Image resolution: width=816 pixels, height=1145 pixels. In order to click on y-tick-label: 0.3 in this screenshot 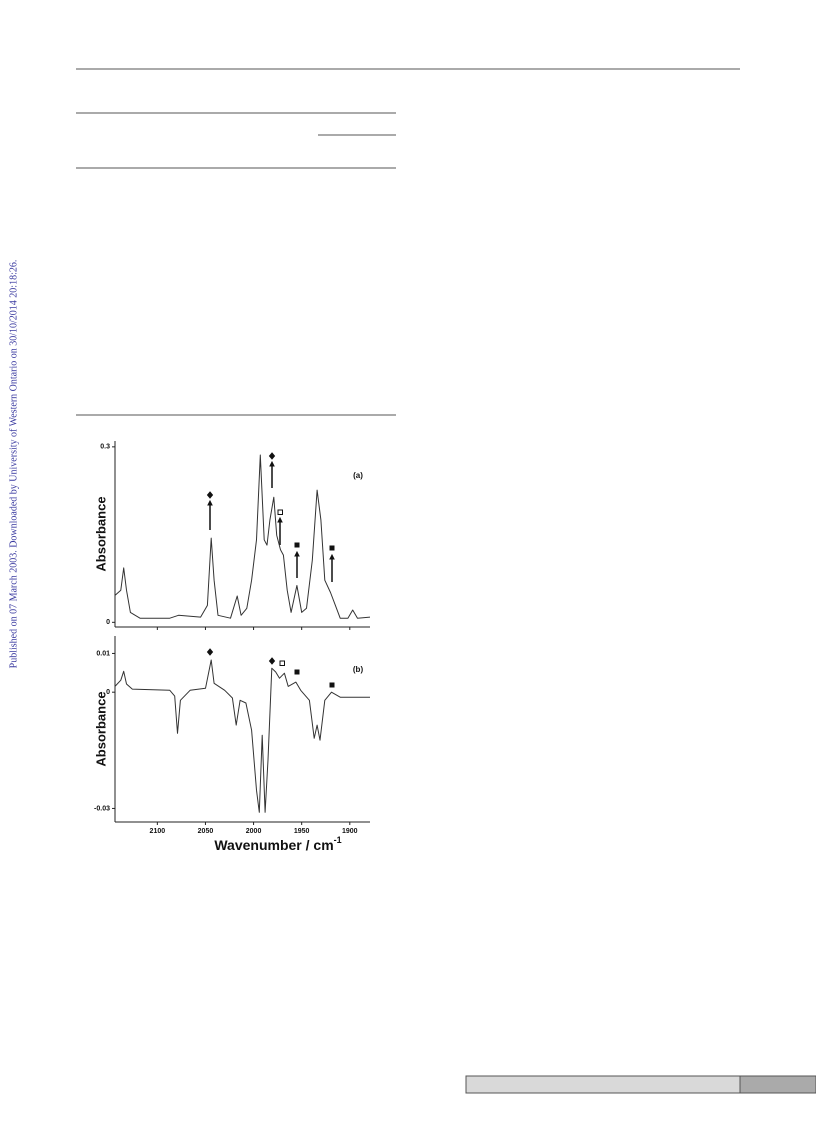, I will do `click(105, 447)`.